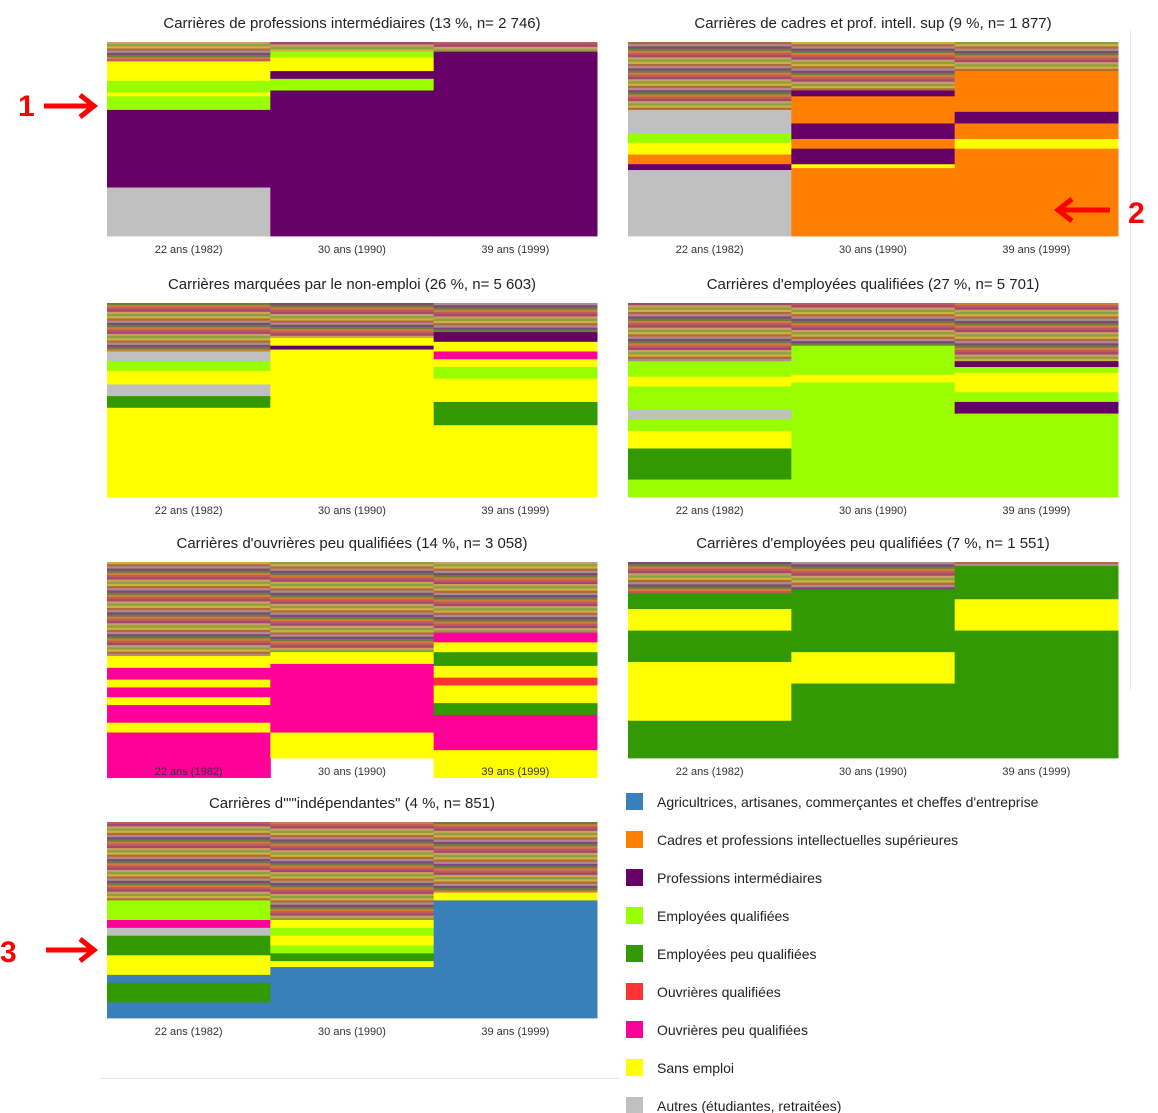 The width and height of the screenshot is (1158, 1113). Describe the element at coordinates (189, 924) in the screenshot. I see `sequence-block-op` at that location.